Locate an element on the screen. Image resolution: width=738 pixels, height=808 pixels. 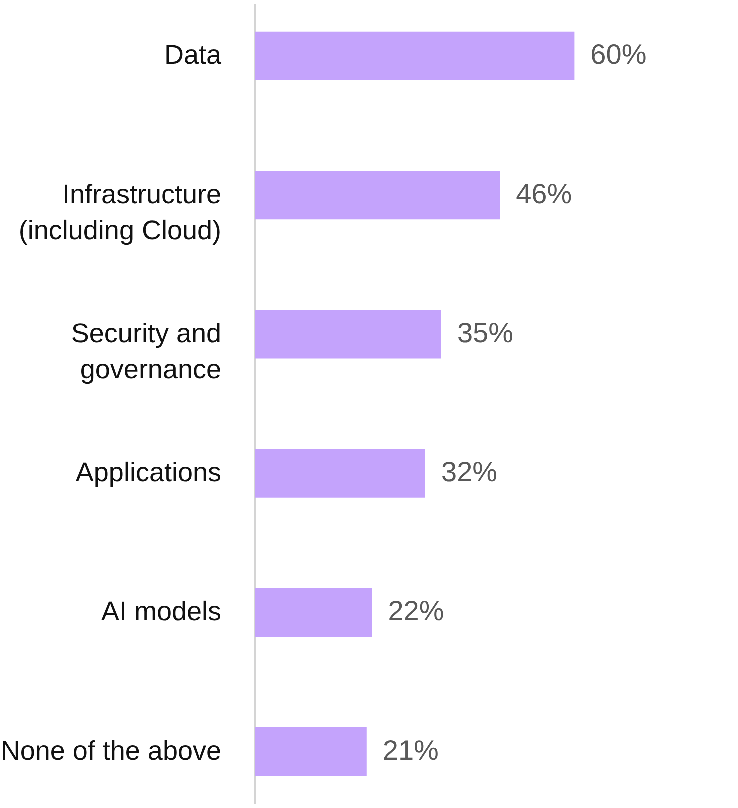
y-tick-label: None of the above is located at coordinates (111, 751).